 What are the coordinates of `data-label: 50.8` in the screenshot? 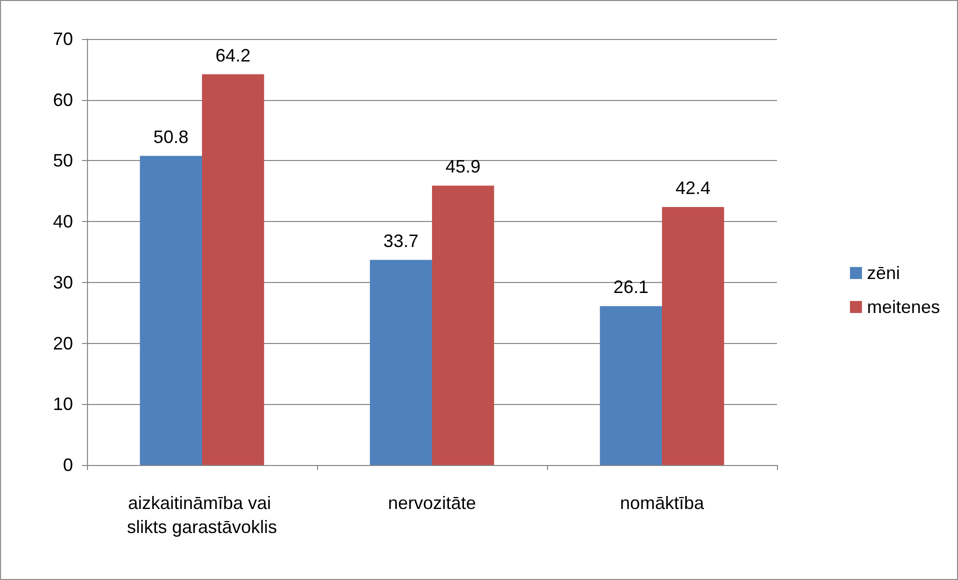 It's located at (170, 136).